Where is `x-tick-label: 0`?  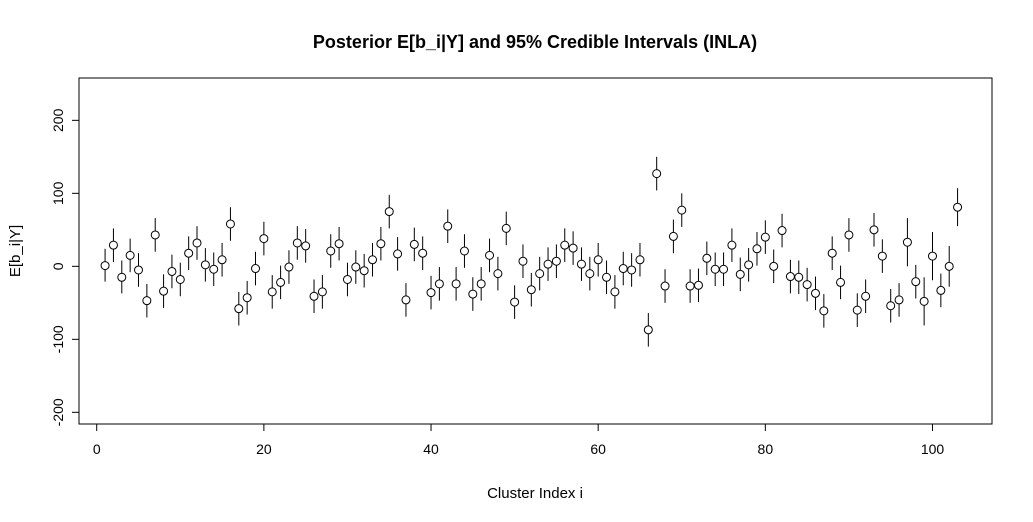 x-tick-label: 0 is located at coordinates (97, 449).